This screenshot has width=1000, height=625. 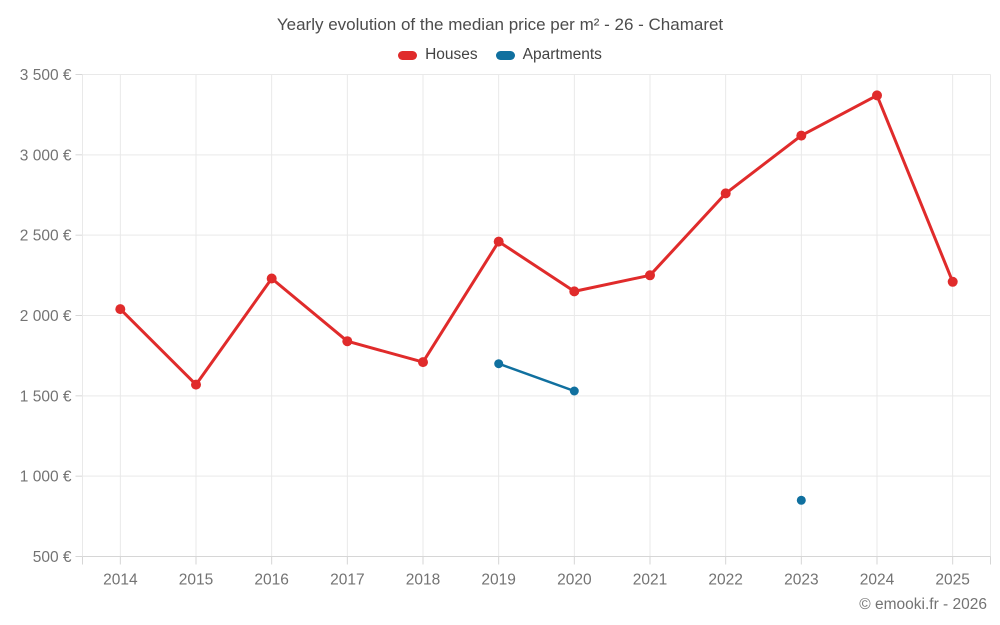 What do you see at coordinates (196, 384) in the screenshot?
I see `data-point-houses-2015` at bounding box center [196, 384].